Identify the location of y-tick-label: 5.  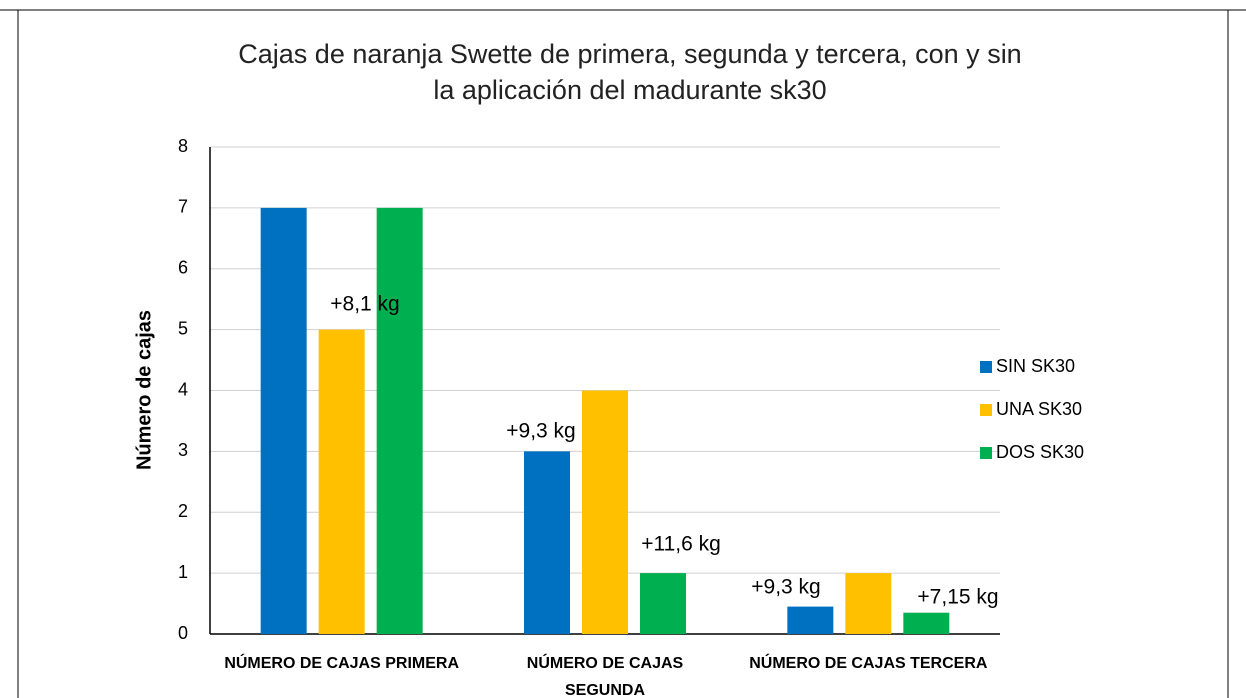
(183, 328).